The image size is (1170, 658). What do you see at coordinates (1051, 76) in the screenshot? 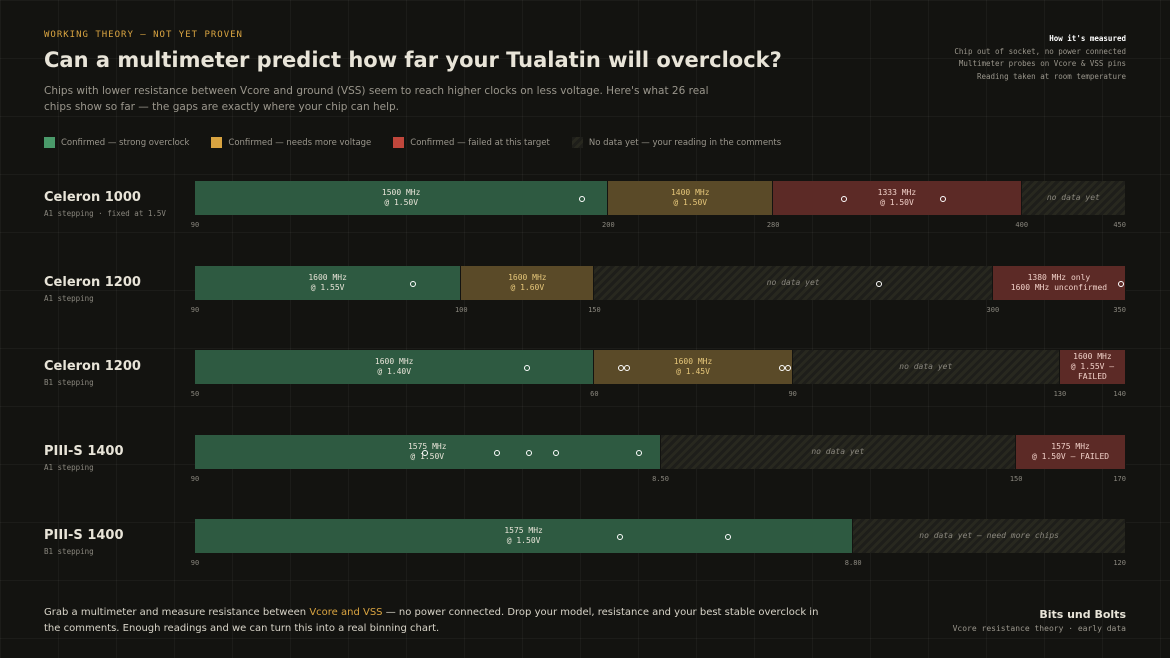
I see `measure-line: Reading taken at room temperature` at bounding box center [1051, 76].